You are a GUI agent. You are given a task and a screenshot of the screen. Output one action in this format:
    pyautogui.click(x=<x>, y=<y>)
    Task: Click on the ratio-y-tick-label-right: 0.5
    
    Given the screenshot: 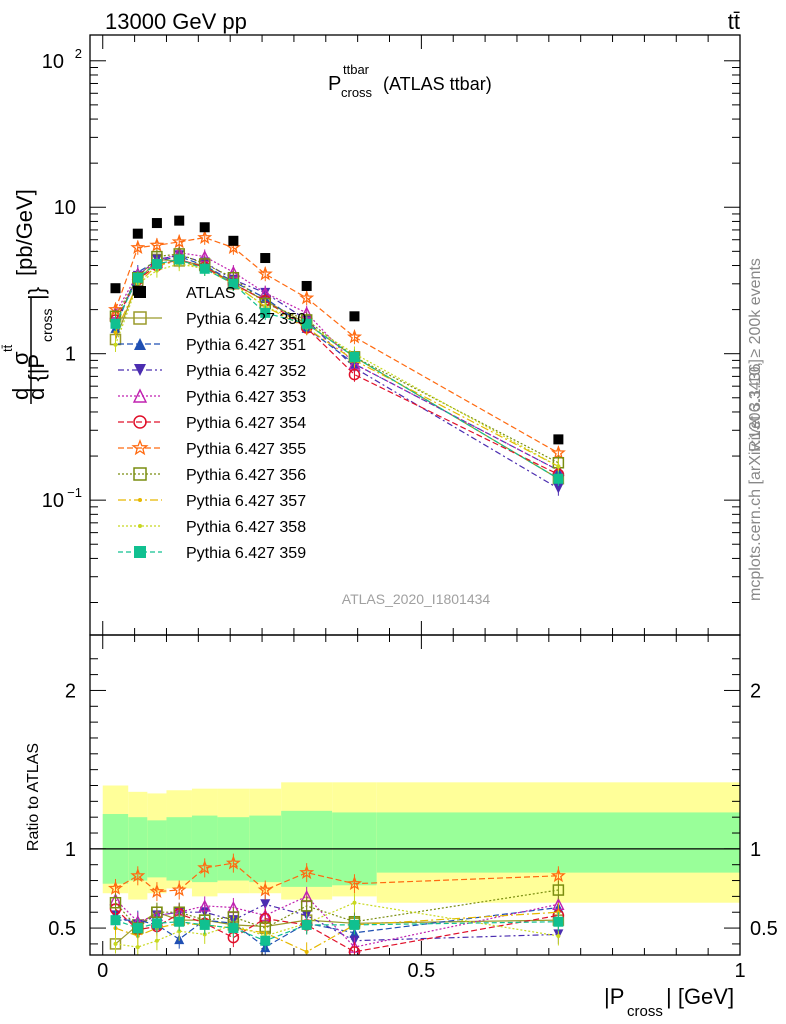 What is the action you would take?
    pyautogui.click(x=764, y=929)
    